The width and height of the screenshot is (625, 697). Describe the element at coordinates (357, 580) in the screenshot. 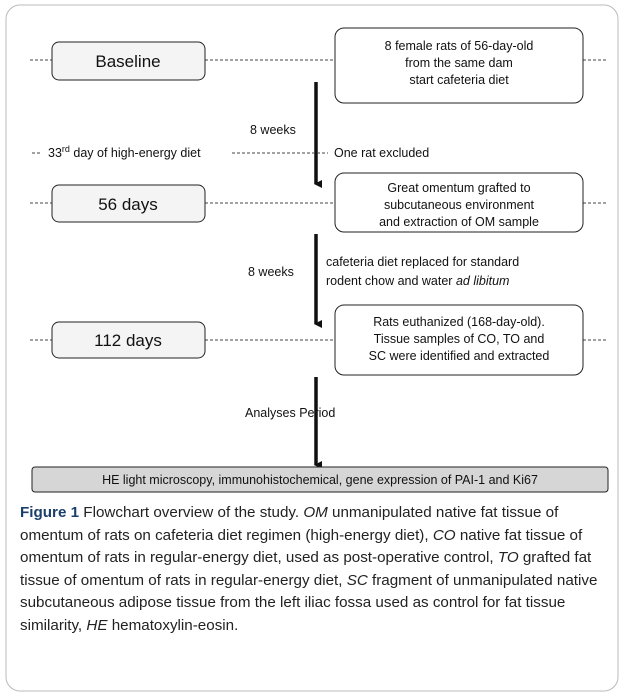

I see `caption-text: SC` at that location.